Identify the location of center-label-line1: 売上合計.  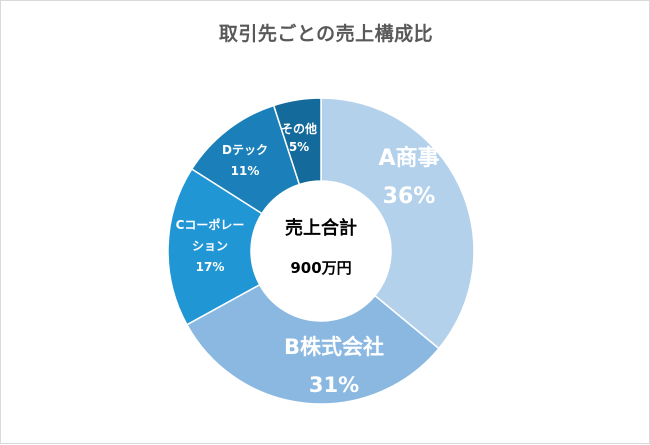
(321, 228).